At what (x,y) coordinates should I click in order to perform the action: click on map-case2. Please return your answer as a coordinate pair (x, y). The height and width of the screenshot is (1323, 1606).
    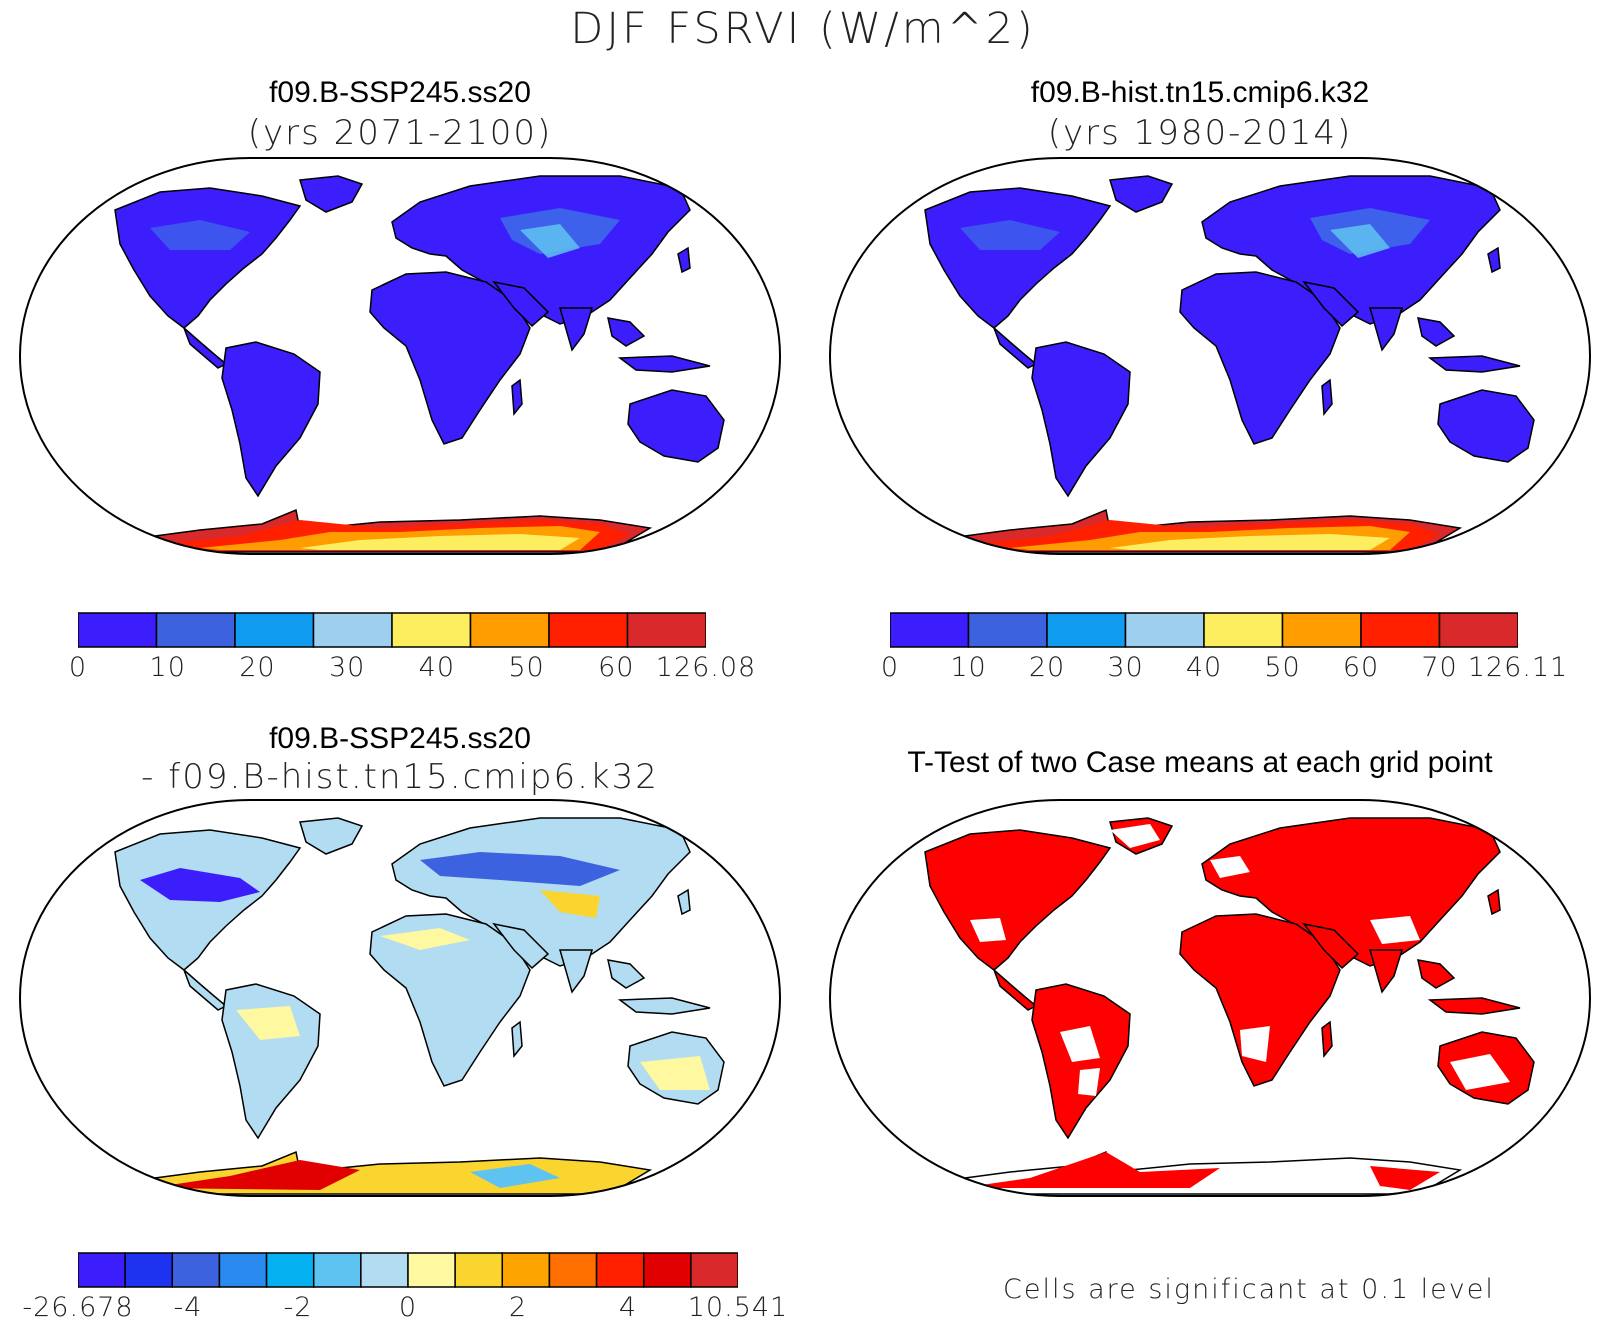
    Looking at the image, I should click on (1210, 356).